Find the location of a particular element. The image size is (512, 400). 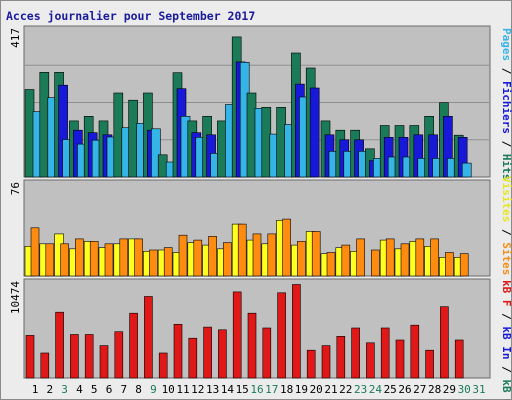

bottom-legend: kB F / kB In / kB Out is located at coordinates (506, 340).